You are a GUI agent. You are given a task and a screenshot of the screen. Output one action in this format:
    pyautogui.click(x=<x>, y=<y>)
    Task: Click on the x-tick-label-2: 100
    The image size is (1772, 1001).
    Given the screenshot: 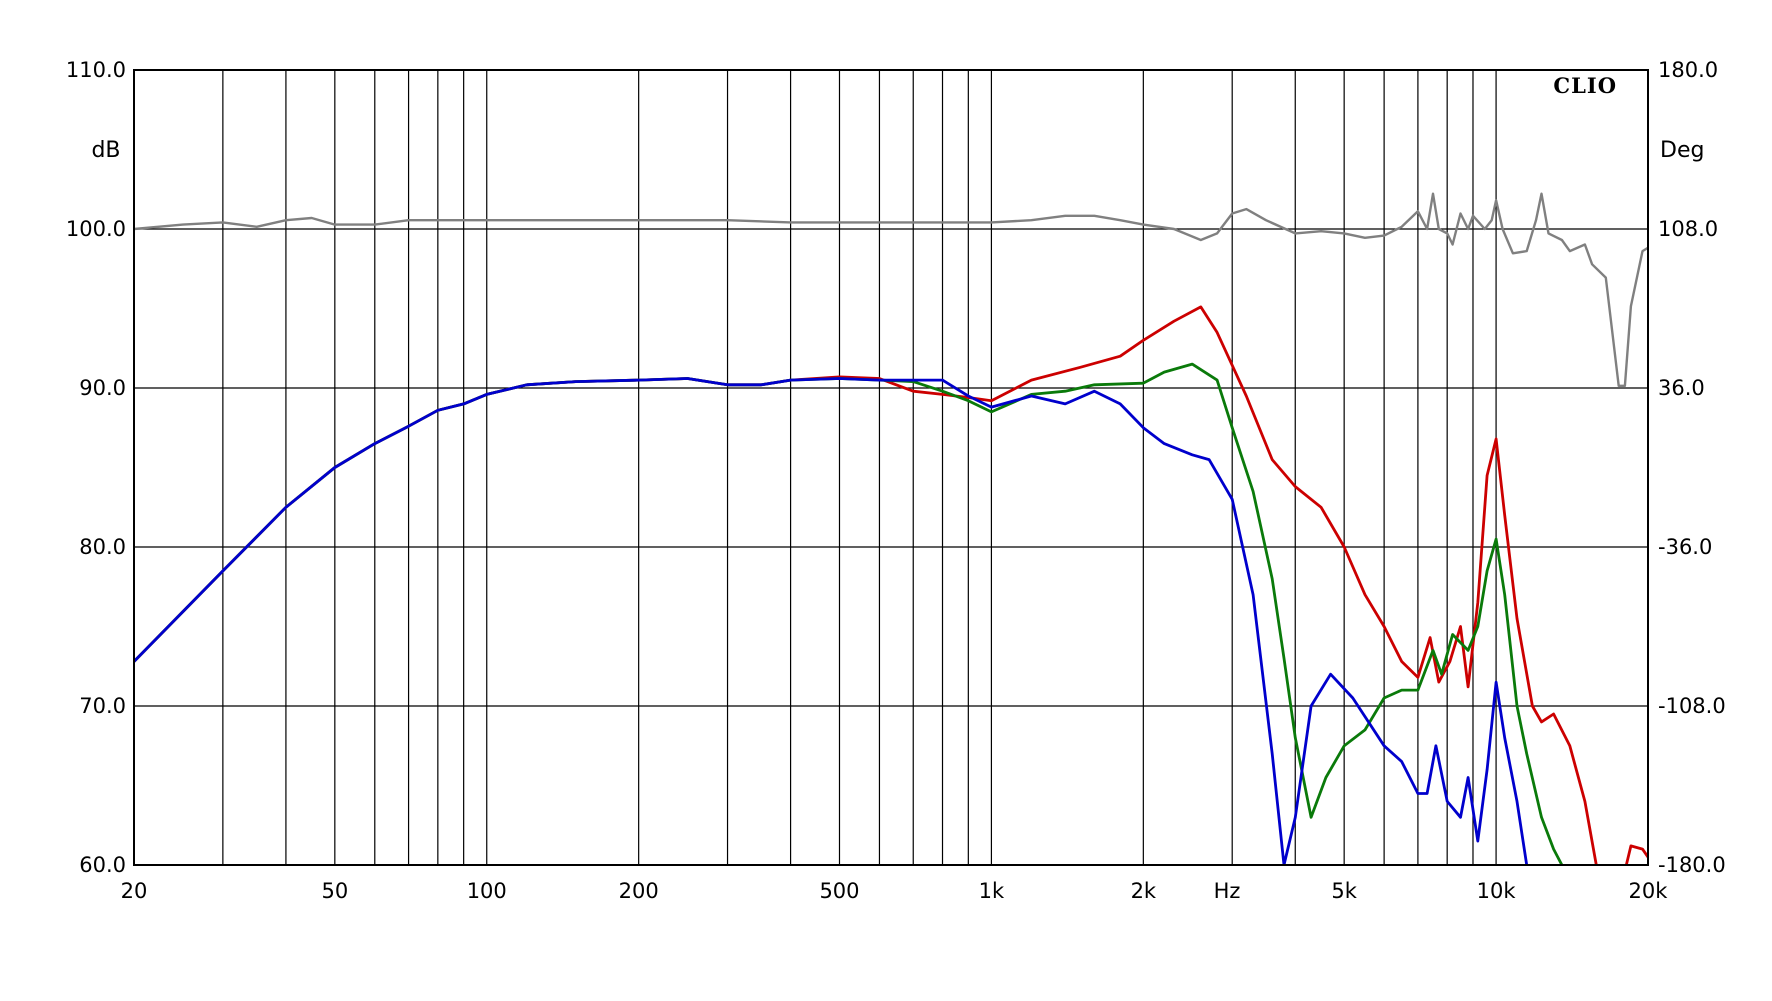 What is the action you would take?
    pyautogui.click(x=487, y=891)
    